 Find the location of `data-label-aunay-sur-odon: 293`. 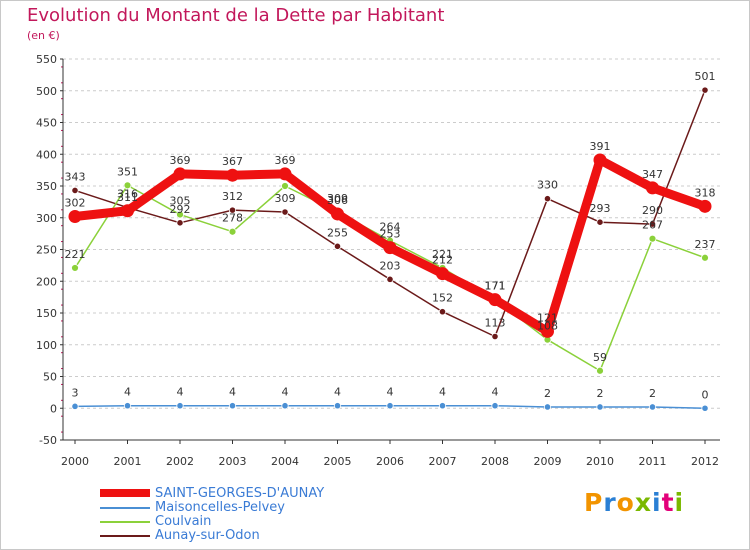

data-label-aunay-sur-odon: 293 is located at coordinates (600, 208).